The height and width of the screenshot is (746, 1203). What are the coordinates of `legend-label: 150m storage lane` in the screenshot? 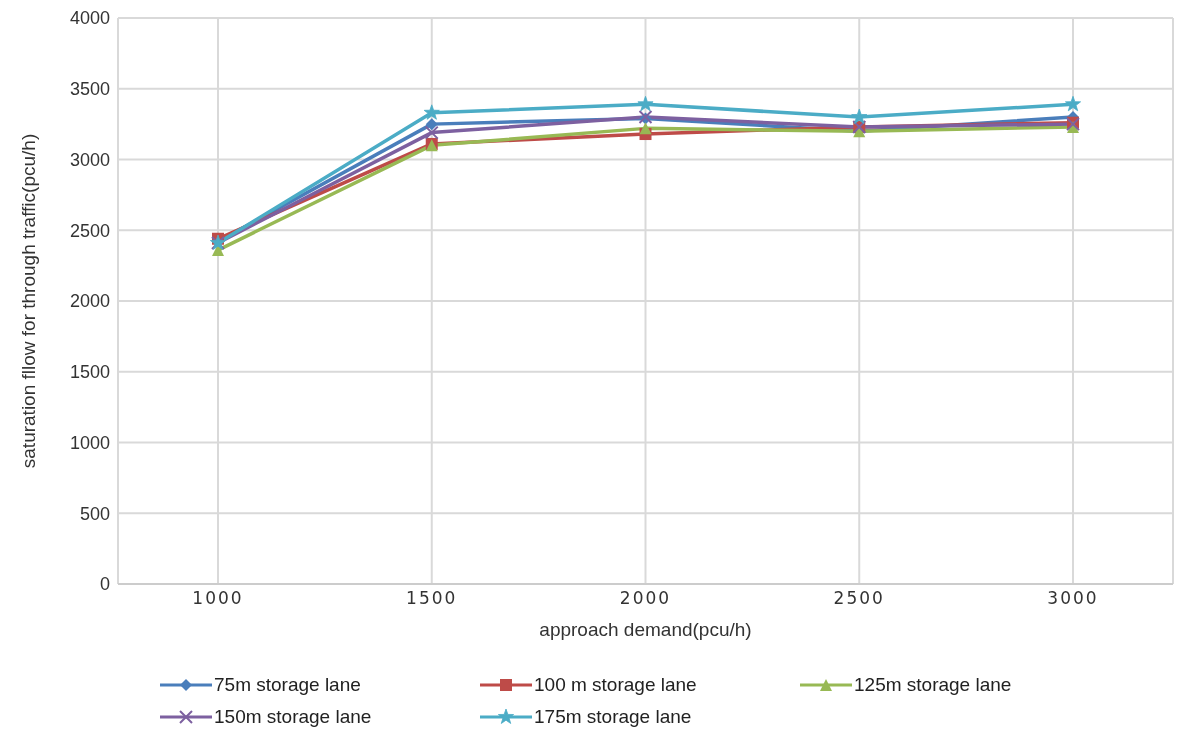 It's located at (293, 717).